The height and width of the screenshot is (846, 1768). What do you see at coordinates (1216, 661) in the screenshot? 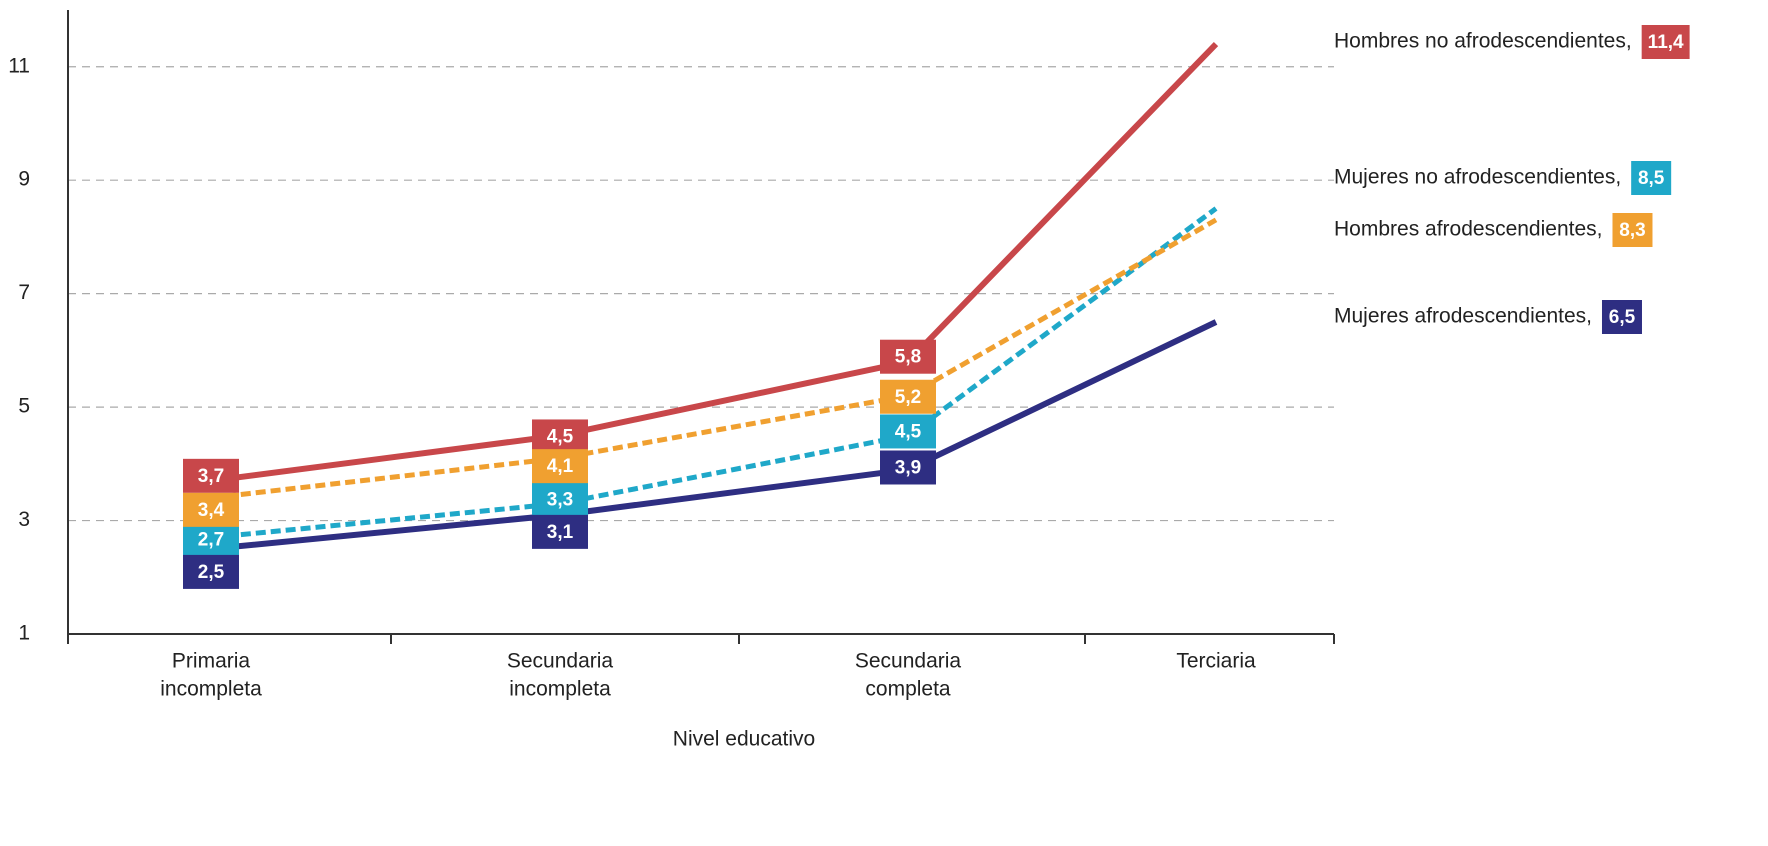
I see `x-tick-label: Terciaria` at bounding box center [1216, 661].